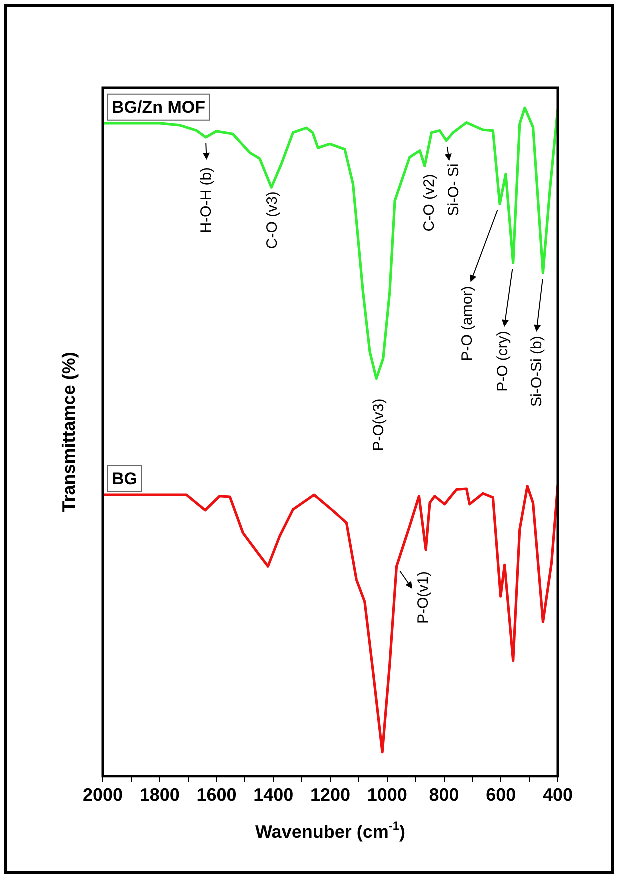 The height and width of the screenshot is (878, 618). What do you see at coordinates (330, 795) in the screenshot?
I see `x-tick-label: 1200` at bounding box center [330, 795].